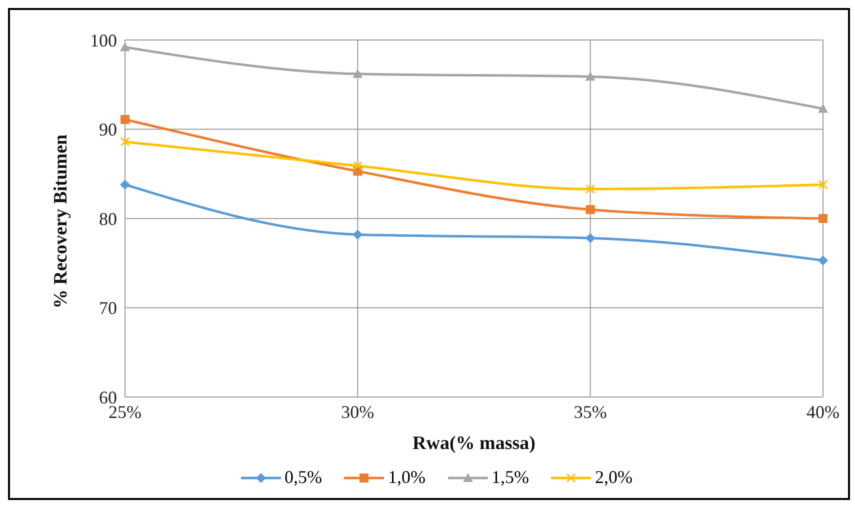  I want to click on legend-label: 0,5%, so click(303, 477).